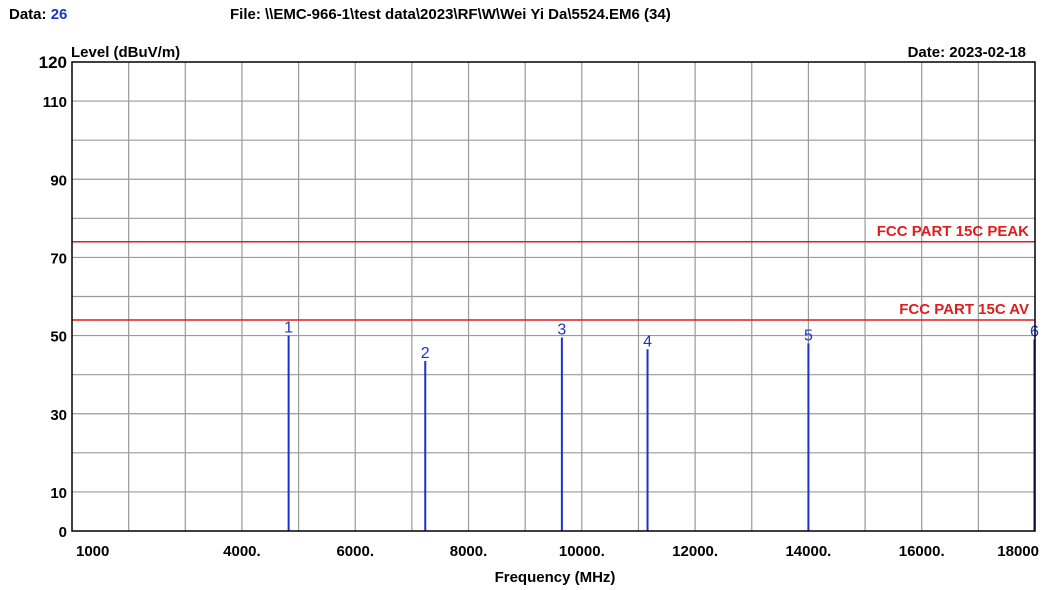 The height and width of the screenshot is (590, 1044). Describe the element at coordinates (953, 231) in the screenshot. I see `limit-line-label: FCC PART 15C PEAK` at that location.